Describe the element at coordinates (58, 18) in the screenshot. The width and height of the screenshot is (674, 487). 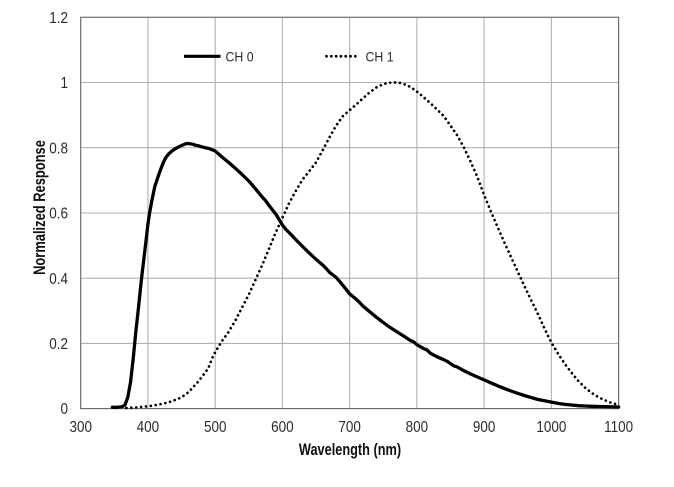
I see `svg-text: 1.2` at that location.